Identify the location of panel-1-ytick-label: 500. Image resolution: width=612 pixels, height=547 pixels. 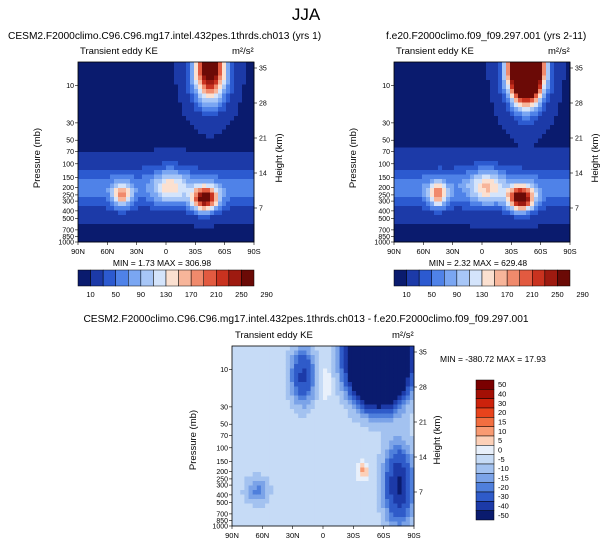
(68, 219).